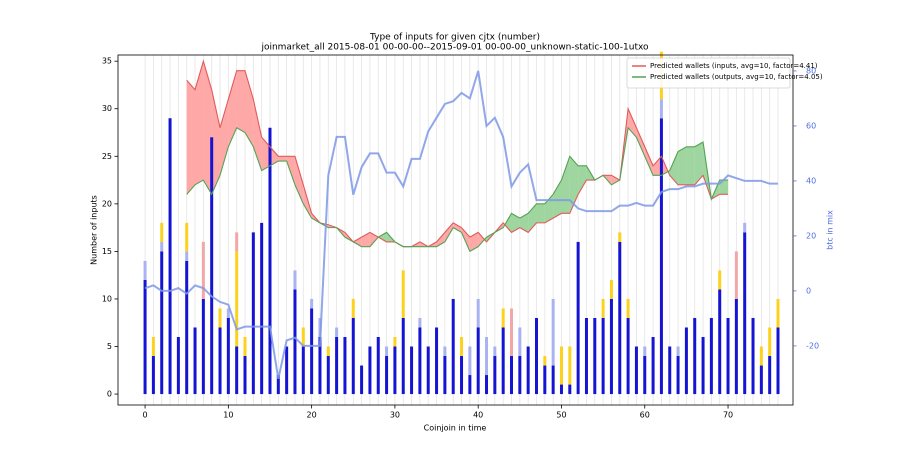 The height and width of the screenshot is (450, 900). What do you see at coordinates (811, 70) in the screenshot?
I see `y2-tick-label: 80` at bounding box center [811, 70].